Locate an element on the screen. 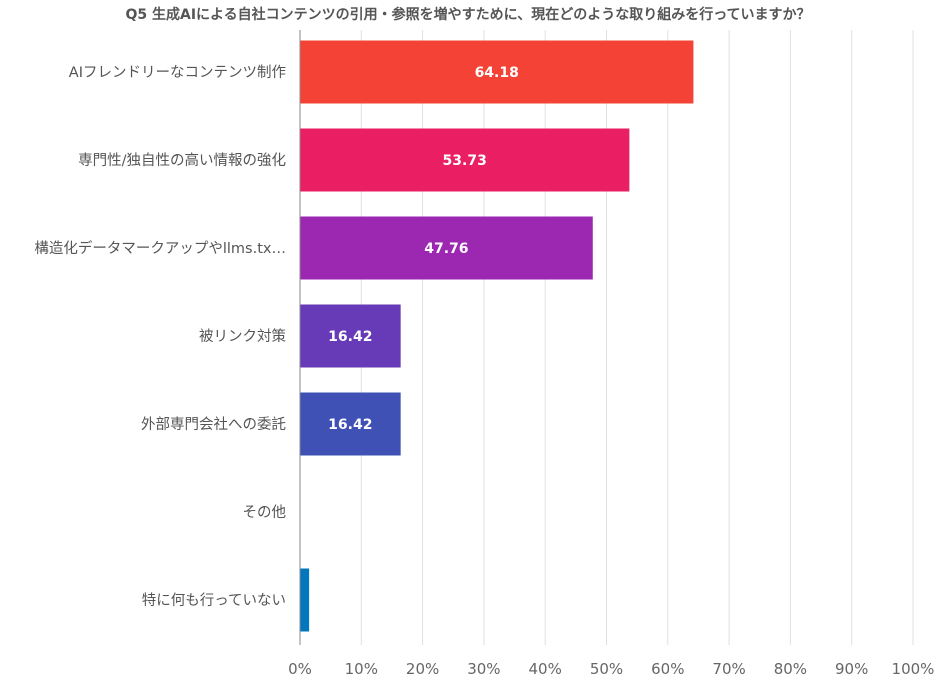  x-tick-label: 80% is located at coordinates (790, 669).